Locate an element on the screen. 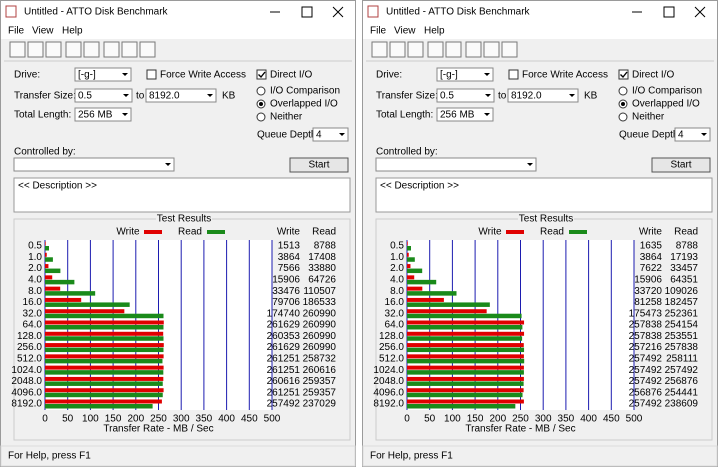  y-tick-label: 256.0 is located at coordinates (391, 347).